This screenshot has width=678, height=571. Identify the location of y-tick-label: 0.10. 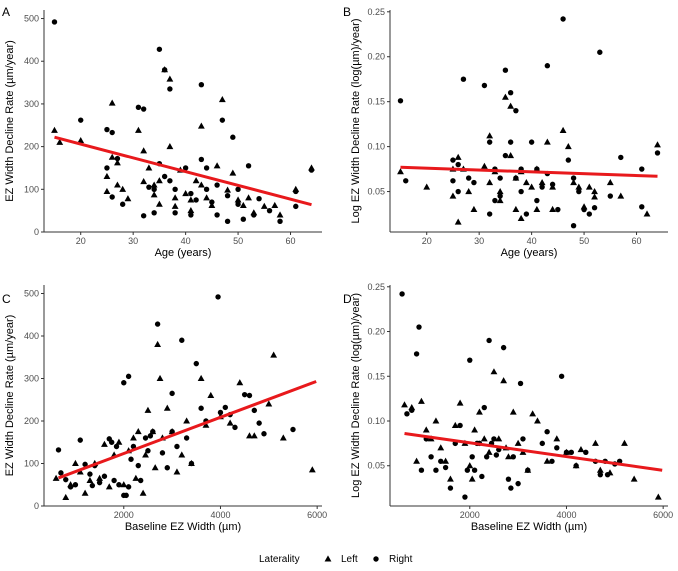
(376, 147).